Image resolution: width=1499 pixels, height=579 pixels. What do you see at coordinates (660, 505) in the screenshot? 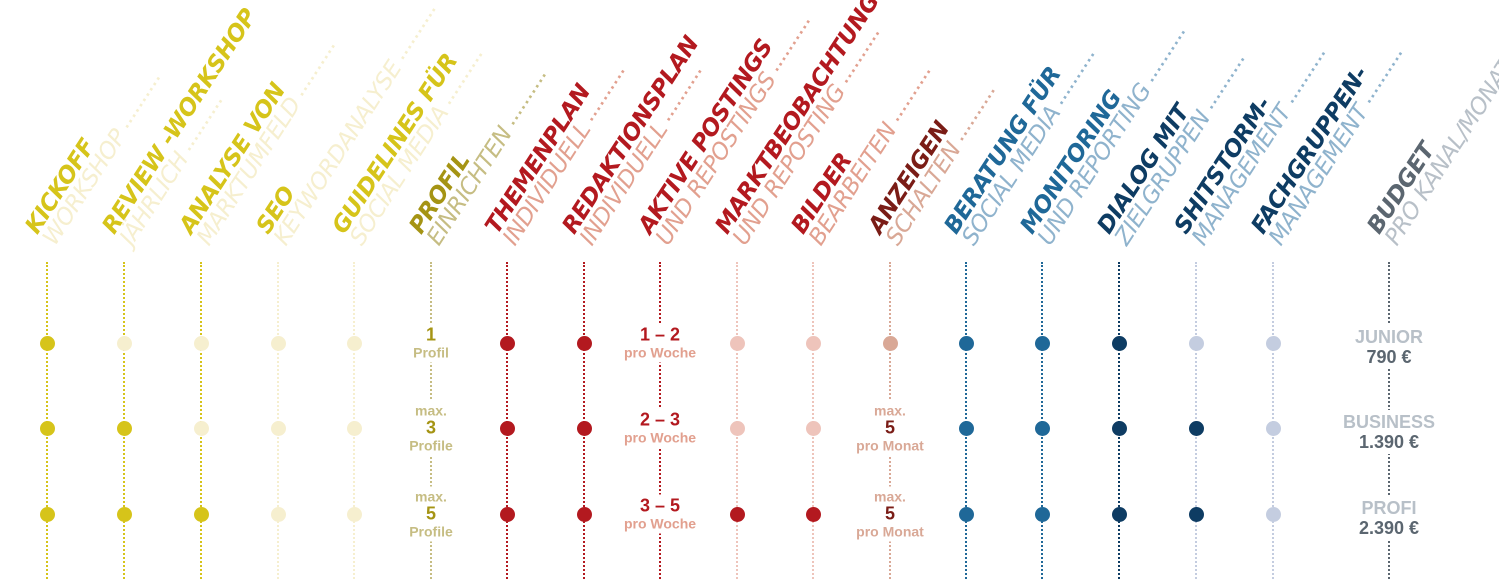
I see `value-number: 3 – 5` at bounding box center [660, 505].